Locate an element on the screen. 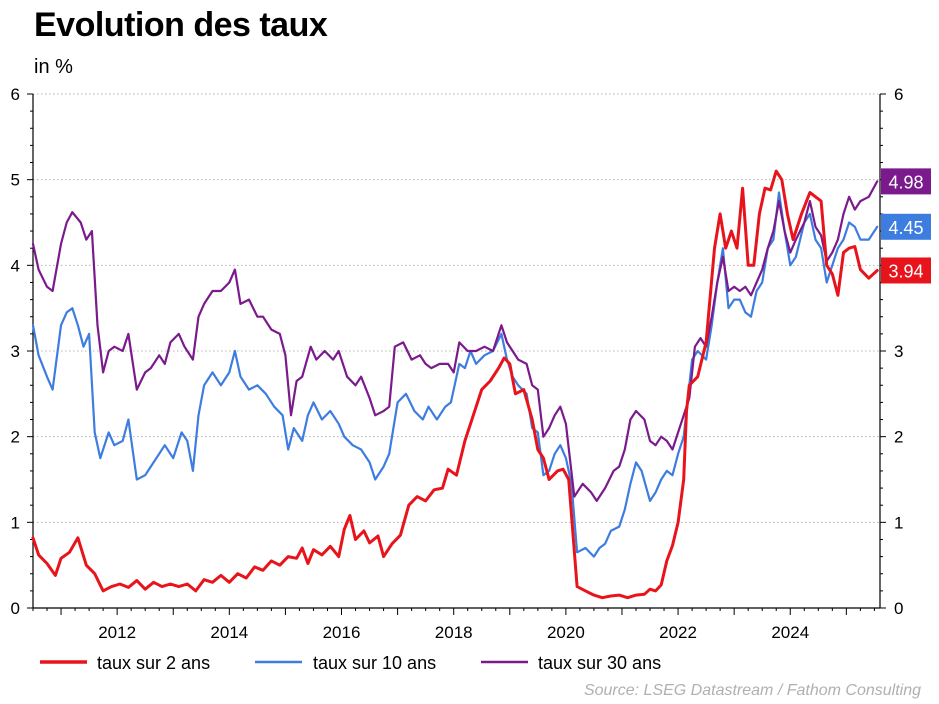  y-tick-label-right: 6 is located at coordinates (898, 94).